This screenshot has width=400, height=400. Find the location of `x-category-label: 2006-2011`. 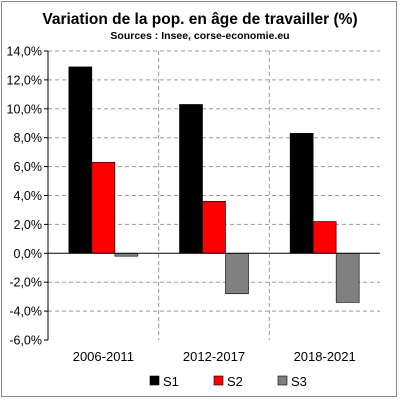

x-category-label: 2006-2011 is located at coordinates (103, 356).